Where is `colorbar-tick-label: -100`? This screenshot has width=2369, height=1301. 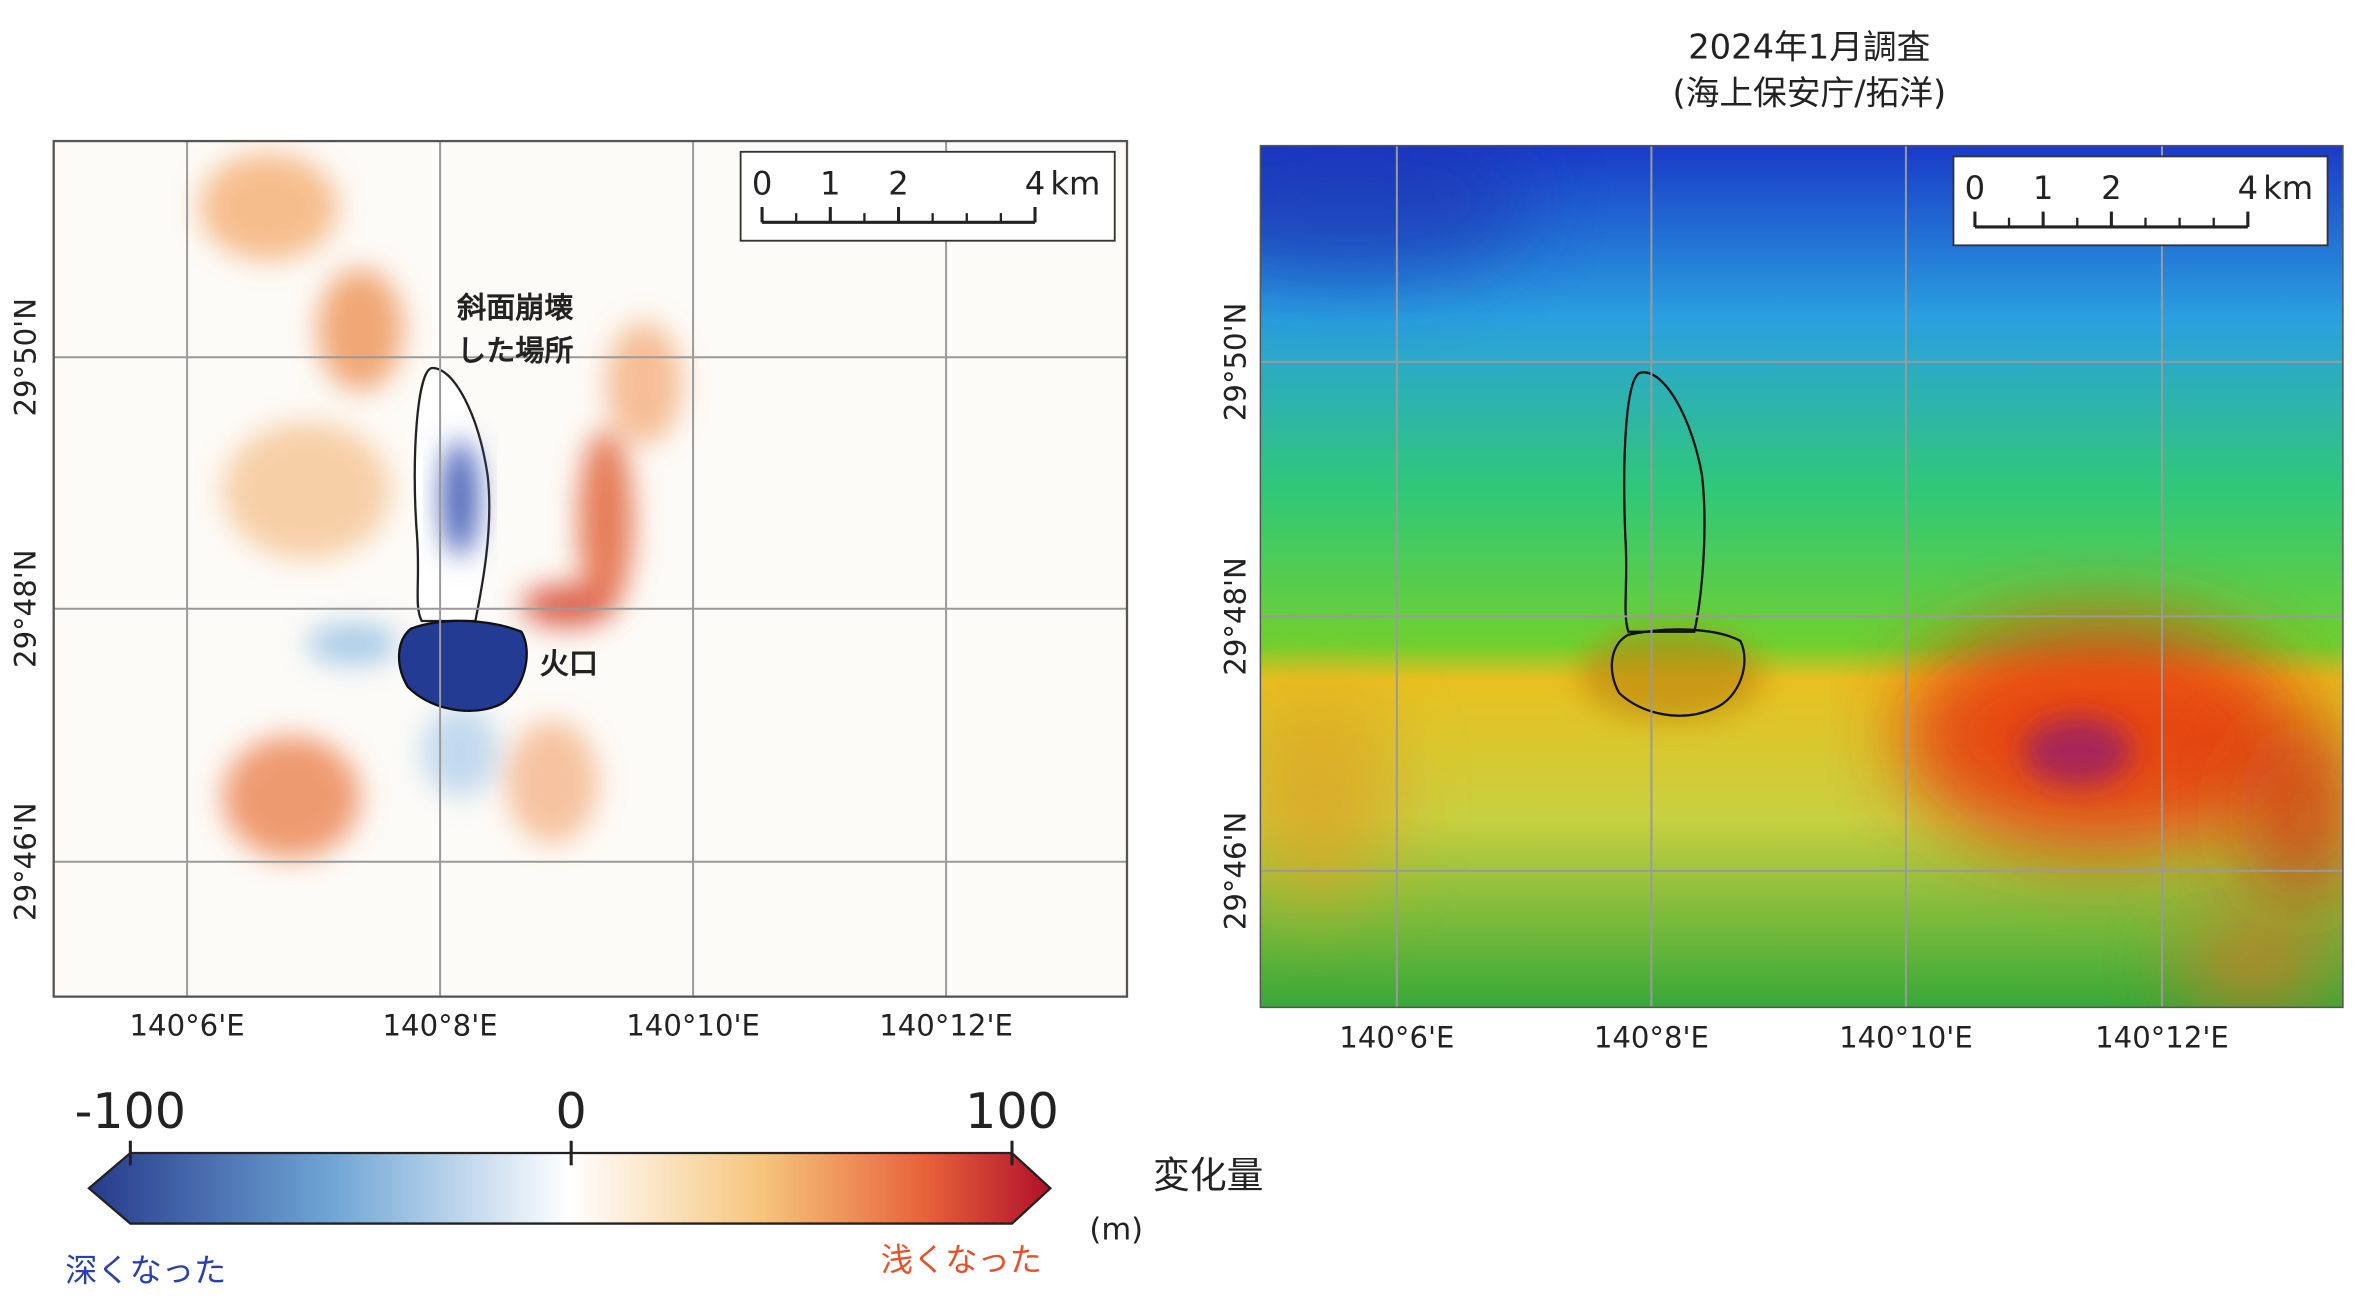
colorbar-tick-label: -100 is located at coordinates (130, 1111).